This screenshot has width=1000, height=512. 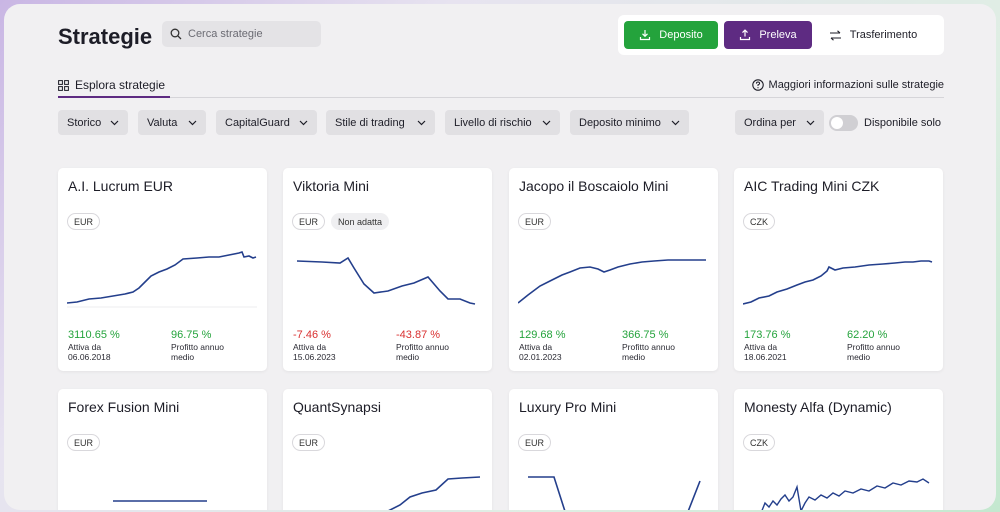 I want to click on filter-currency: Valuta, so click(x=172, y=122).